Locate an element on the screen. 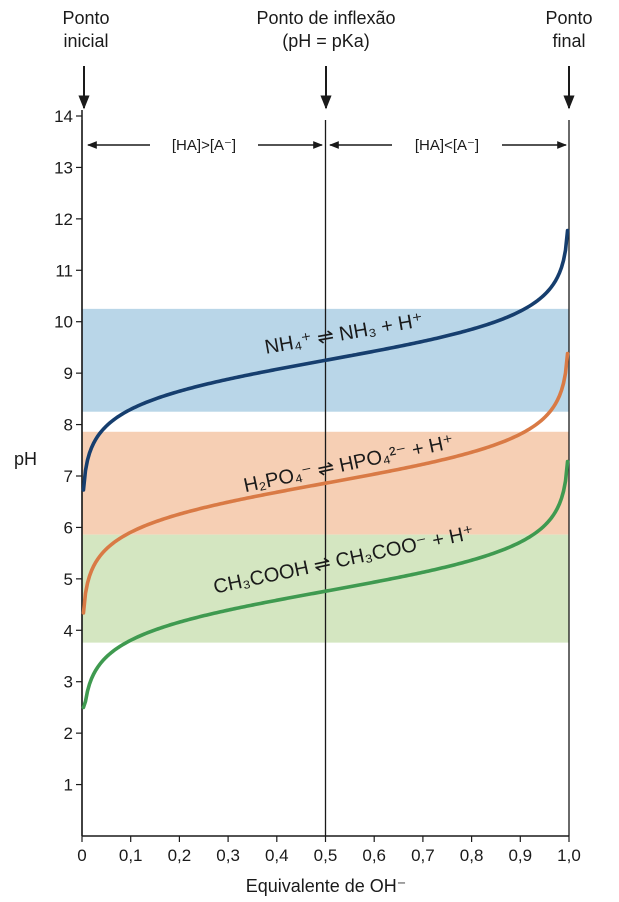  marker-label-start-1: Ponto is located at coordinates (85, 18).